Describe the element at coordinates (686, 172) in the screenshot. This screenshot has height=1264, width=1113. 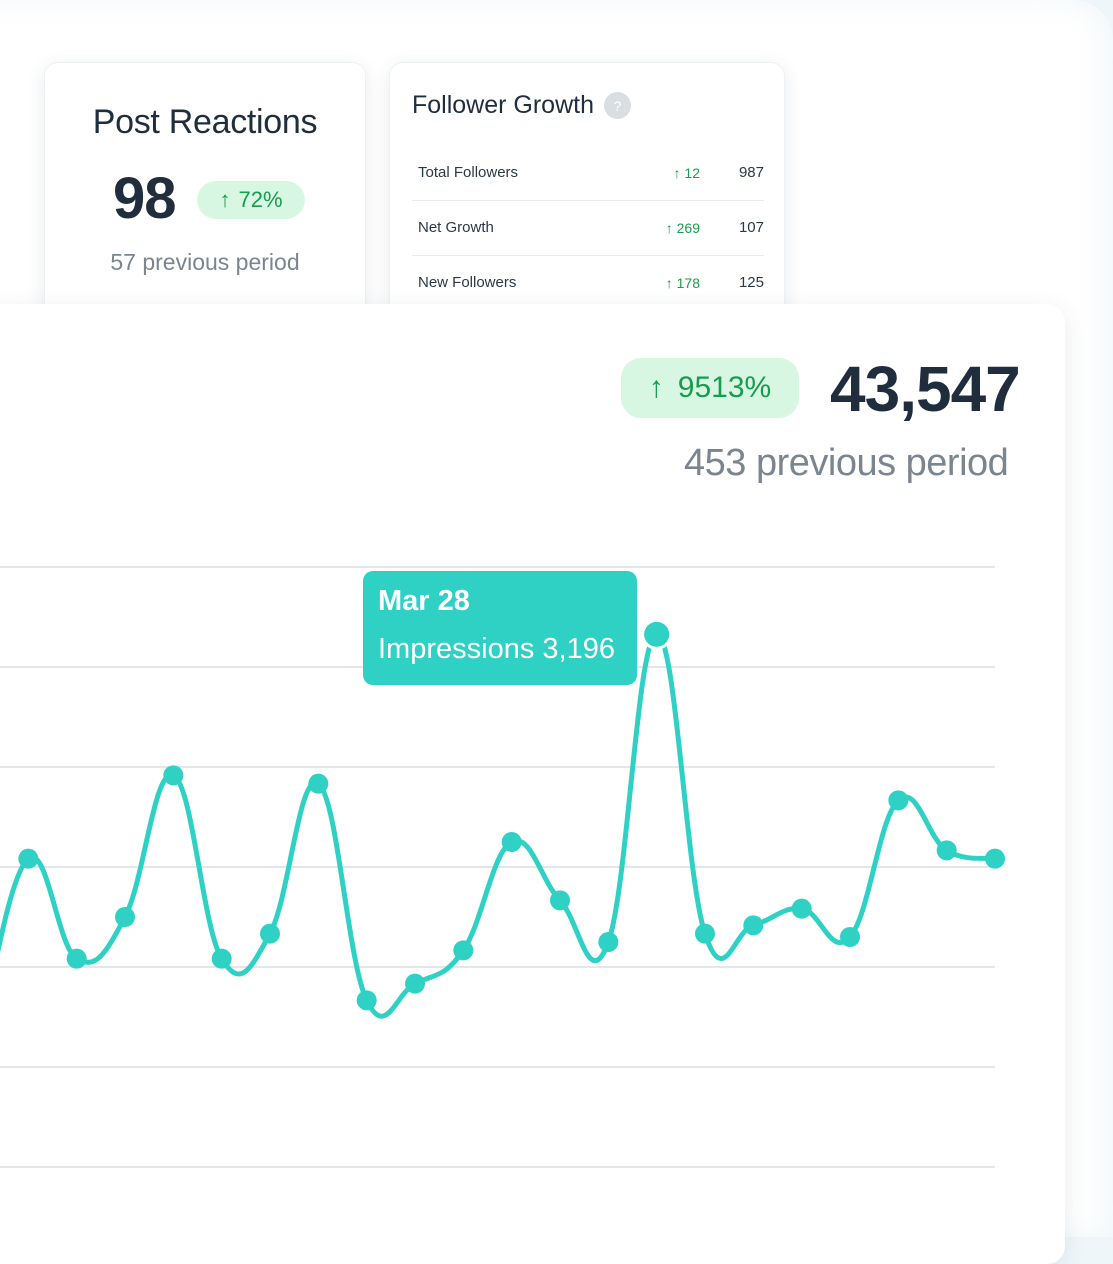
I see `follower-row-change: ↑ 12` at that location.